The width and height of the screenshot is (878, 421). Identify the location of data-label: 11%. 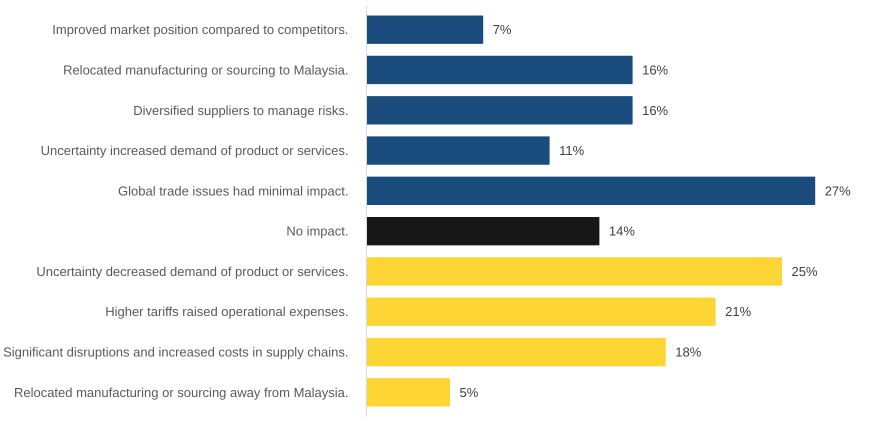
(572, 150).